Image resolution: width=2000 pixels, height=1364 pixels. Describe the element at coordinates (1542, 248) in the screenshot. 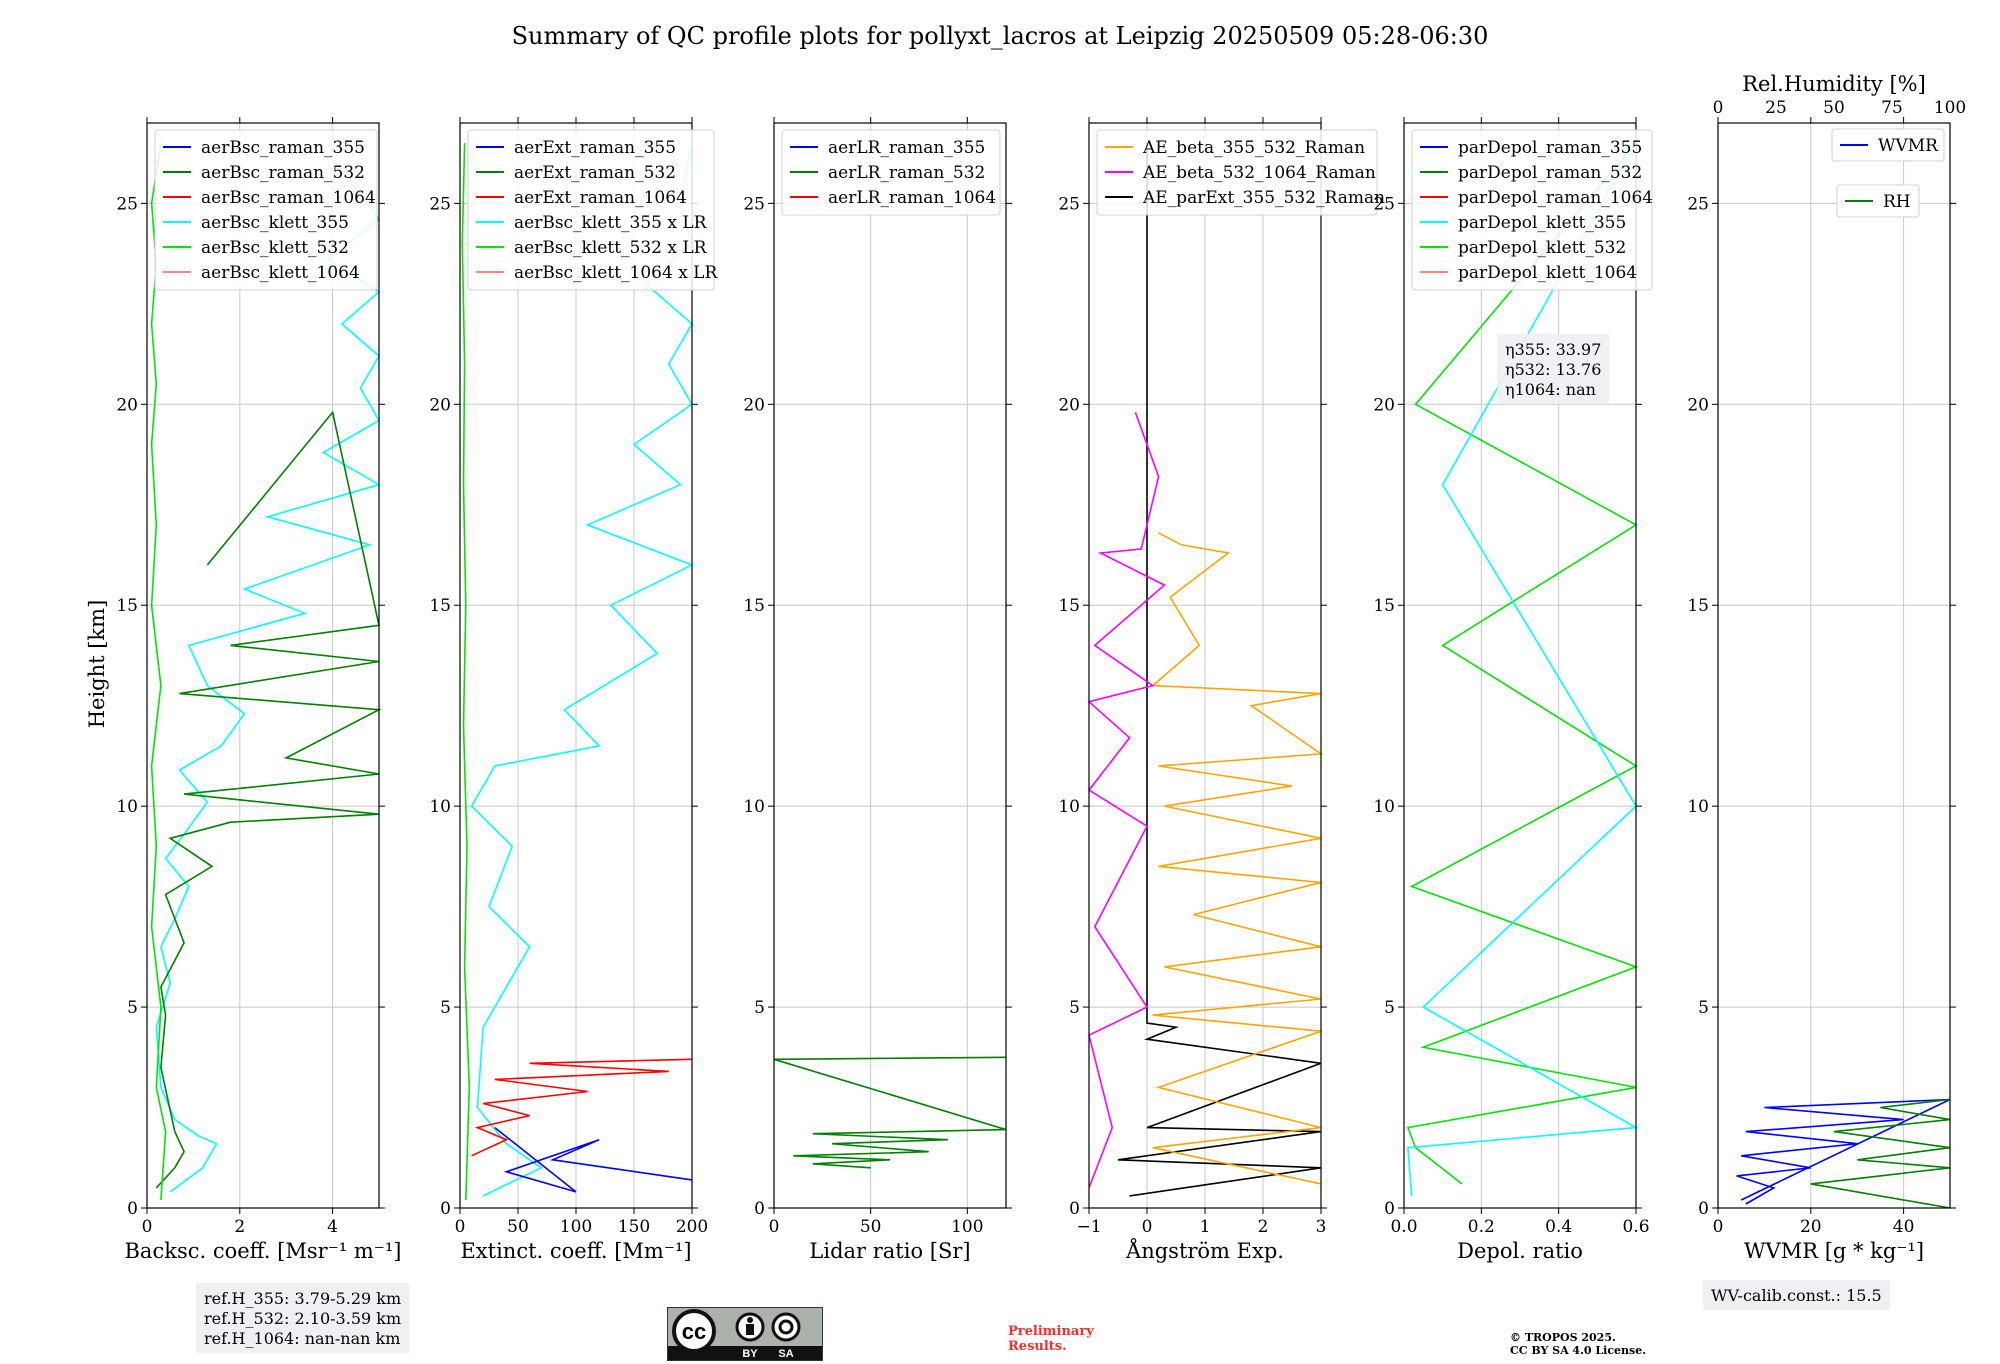

I see `legend-entry: parDepol_klett_532` at that location.